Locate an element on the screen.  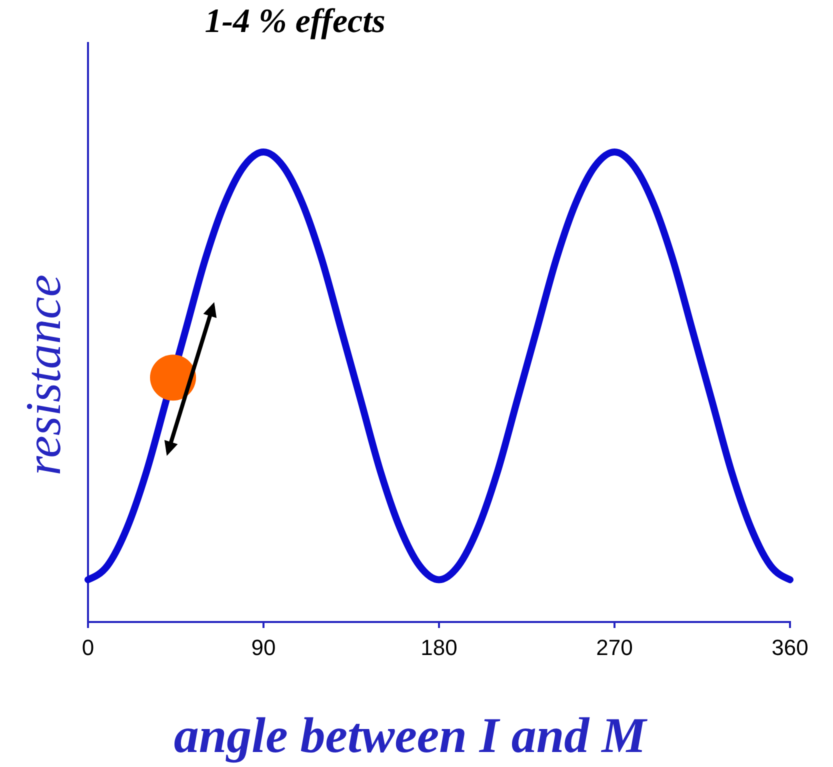
x-tick-label: 90 is located at coordinates (263, 647).